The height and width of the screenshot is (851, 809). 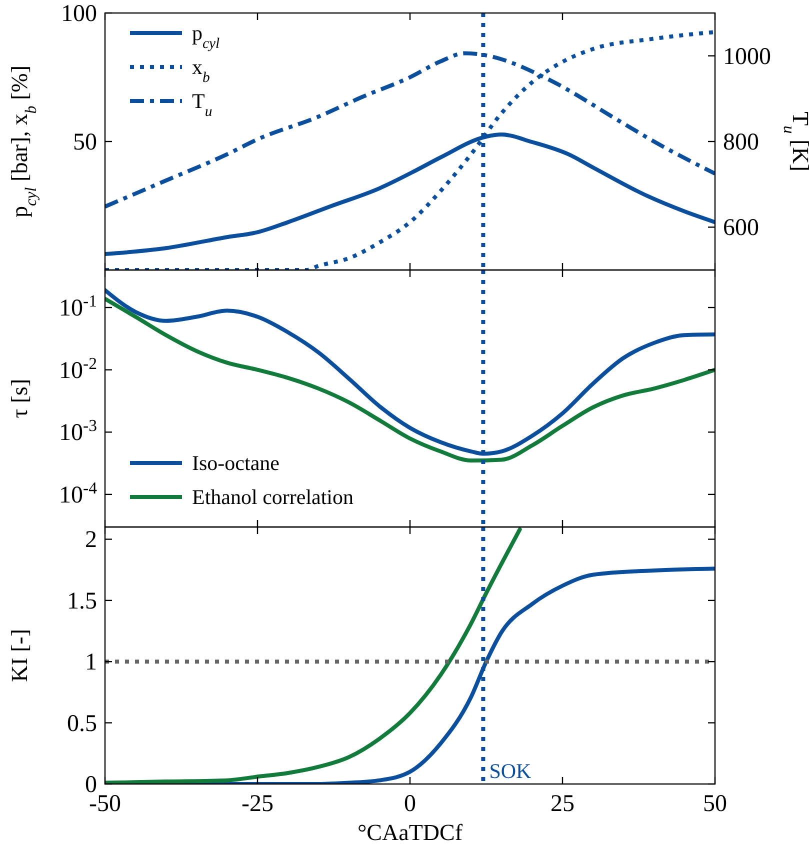 I want to click on x-axis-title: °CAaTDCf, so click(x=410, y=832).